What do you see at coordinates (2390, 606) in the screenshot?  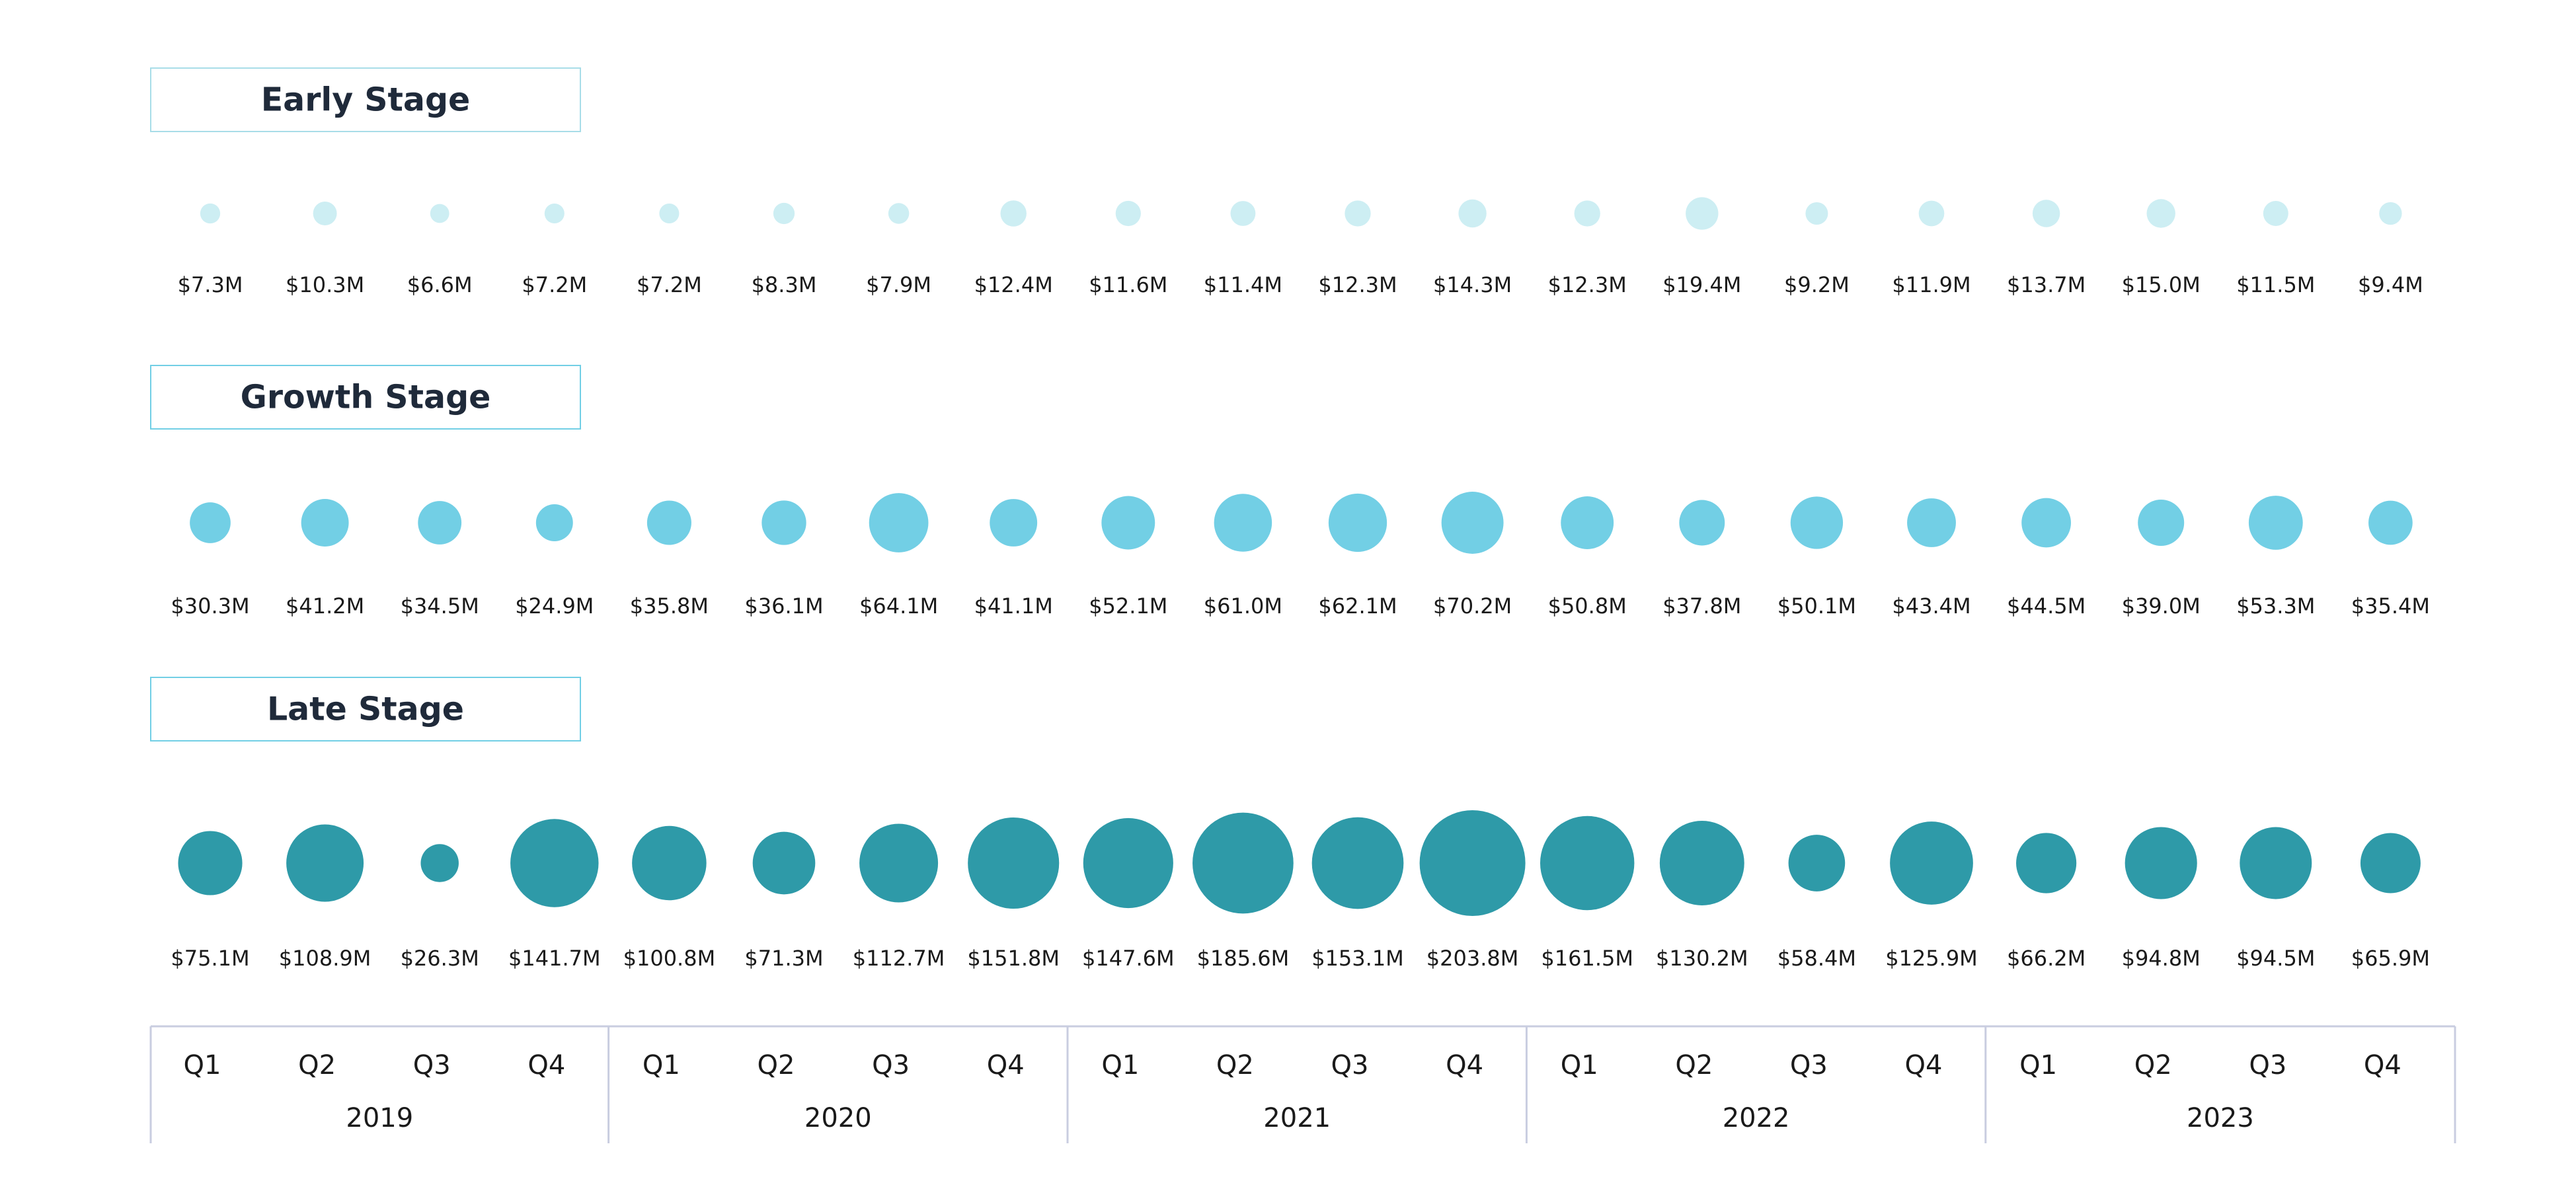 I see `growth-stage-value-label: $35.4M` at bounding box center [2390, 606].